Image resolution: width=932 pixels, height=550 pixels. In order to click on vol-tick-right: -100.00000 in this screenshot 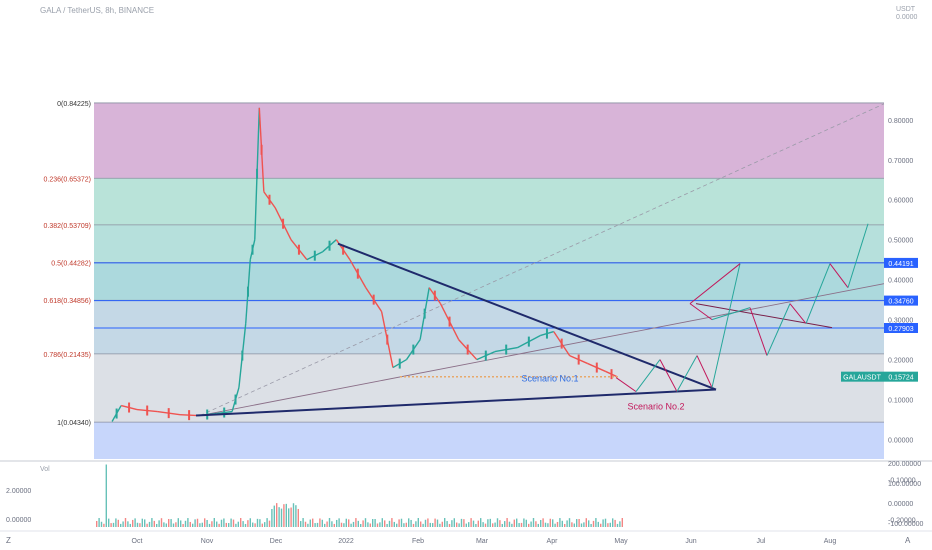, I will do `click(906, 524)`.